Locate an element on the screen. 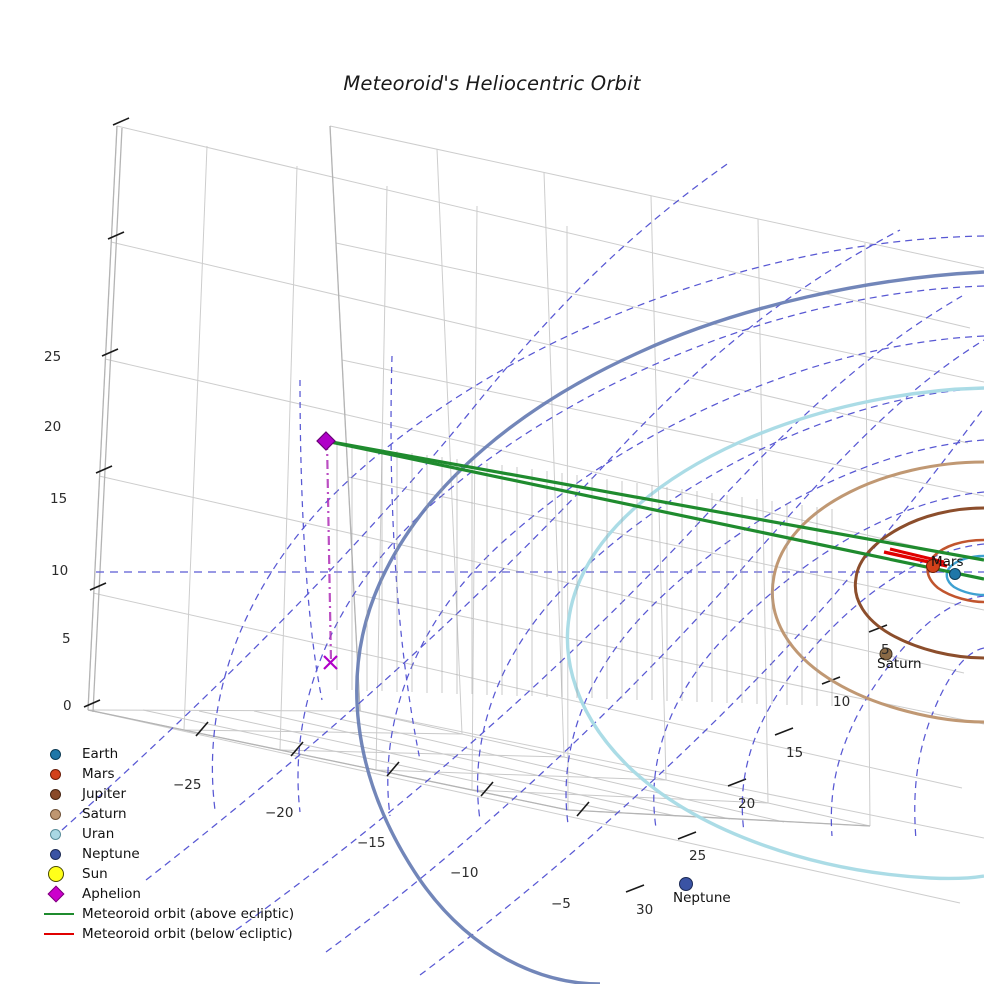  x-tick-neg20: −20 is located at coordinates (279, 813).